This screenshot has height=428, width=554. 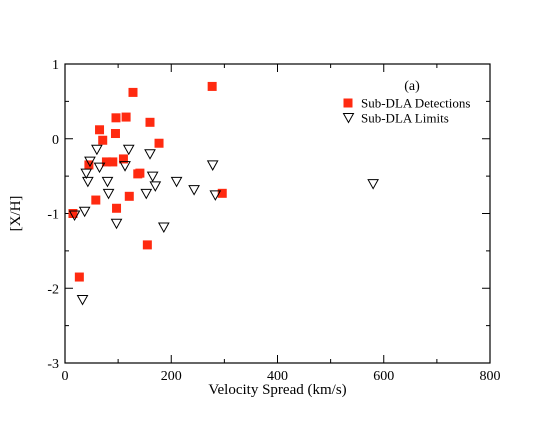 I want to click on legend-marker-detections, so click(x=348, y=103).